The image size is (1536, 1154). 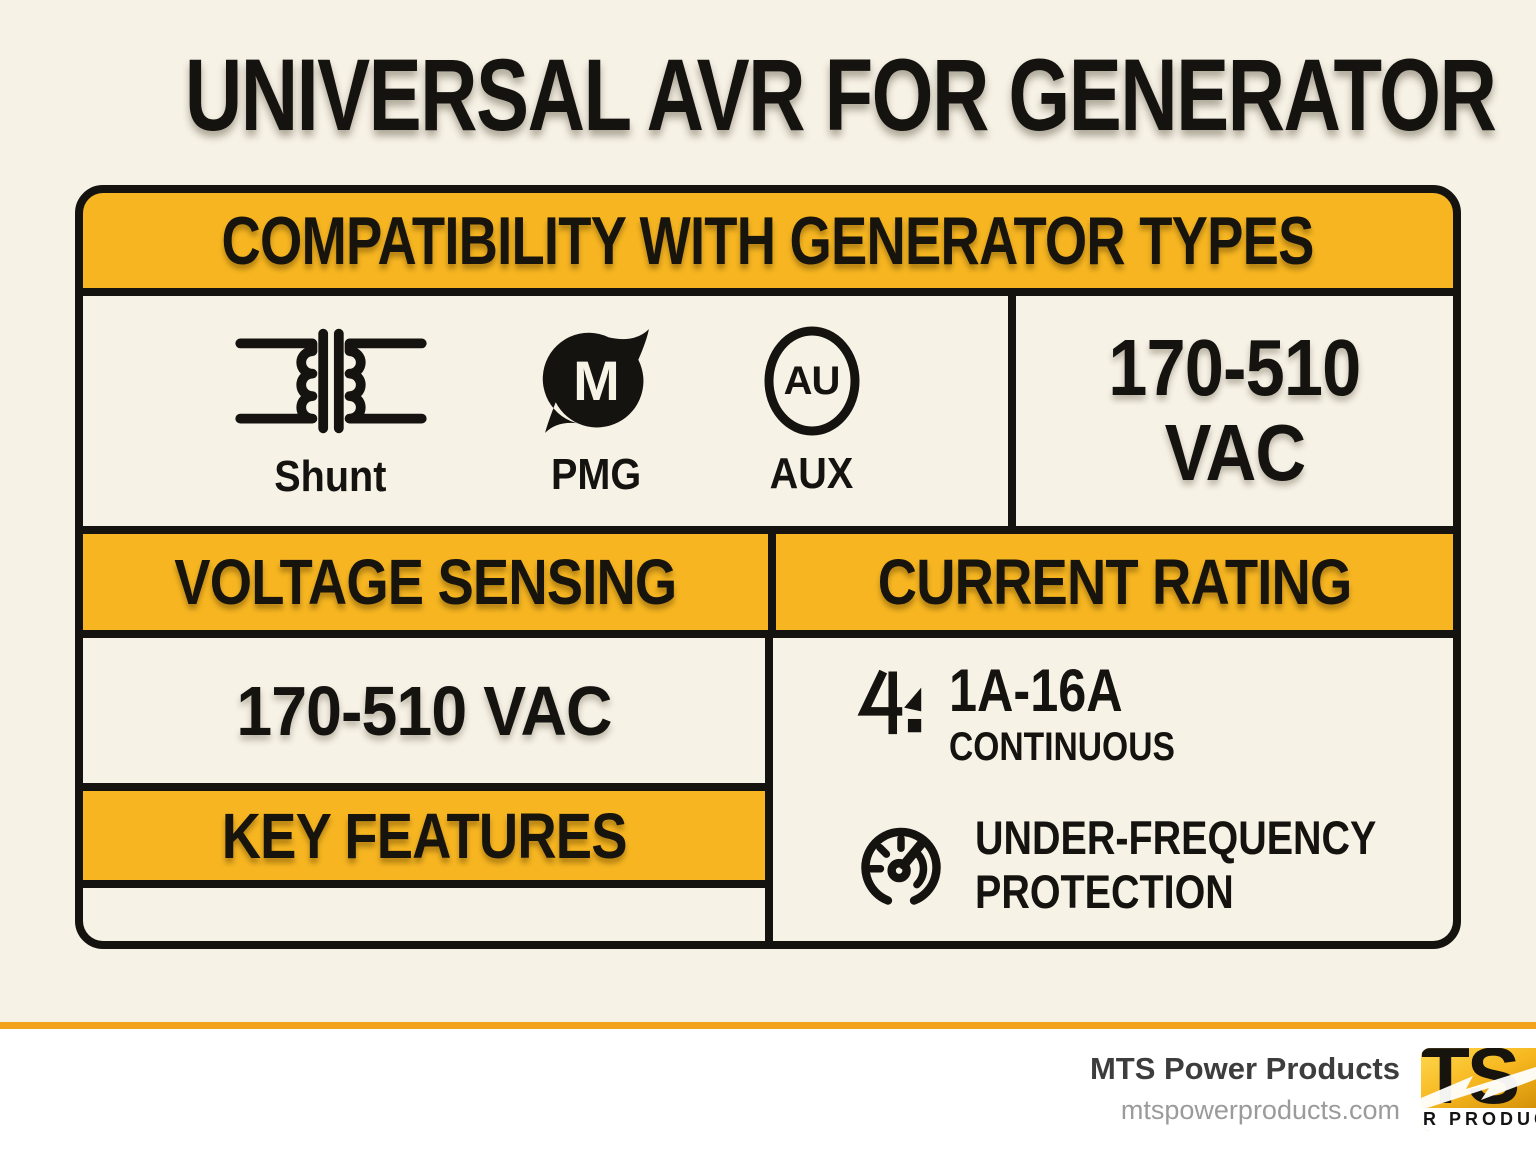 What do you see at coordinates (424, 789) in the screenshot?
I see `left-column: 170-510 VAC KEY FEATURES` at bounding box center [424, 789].